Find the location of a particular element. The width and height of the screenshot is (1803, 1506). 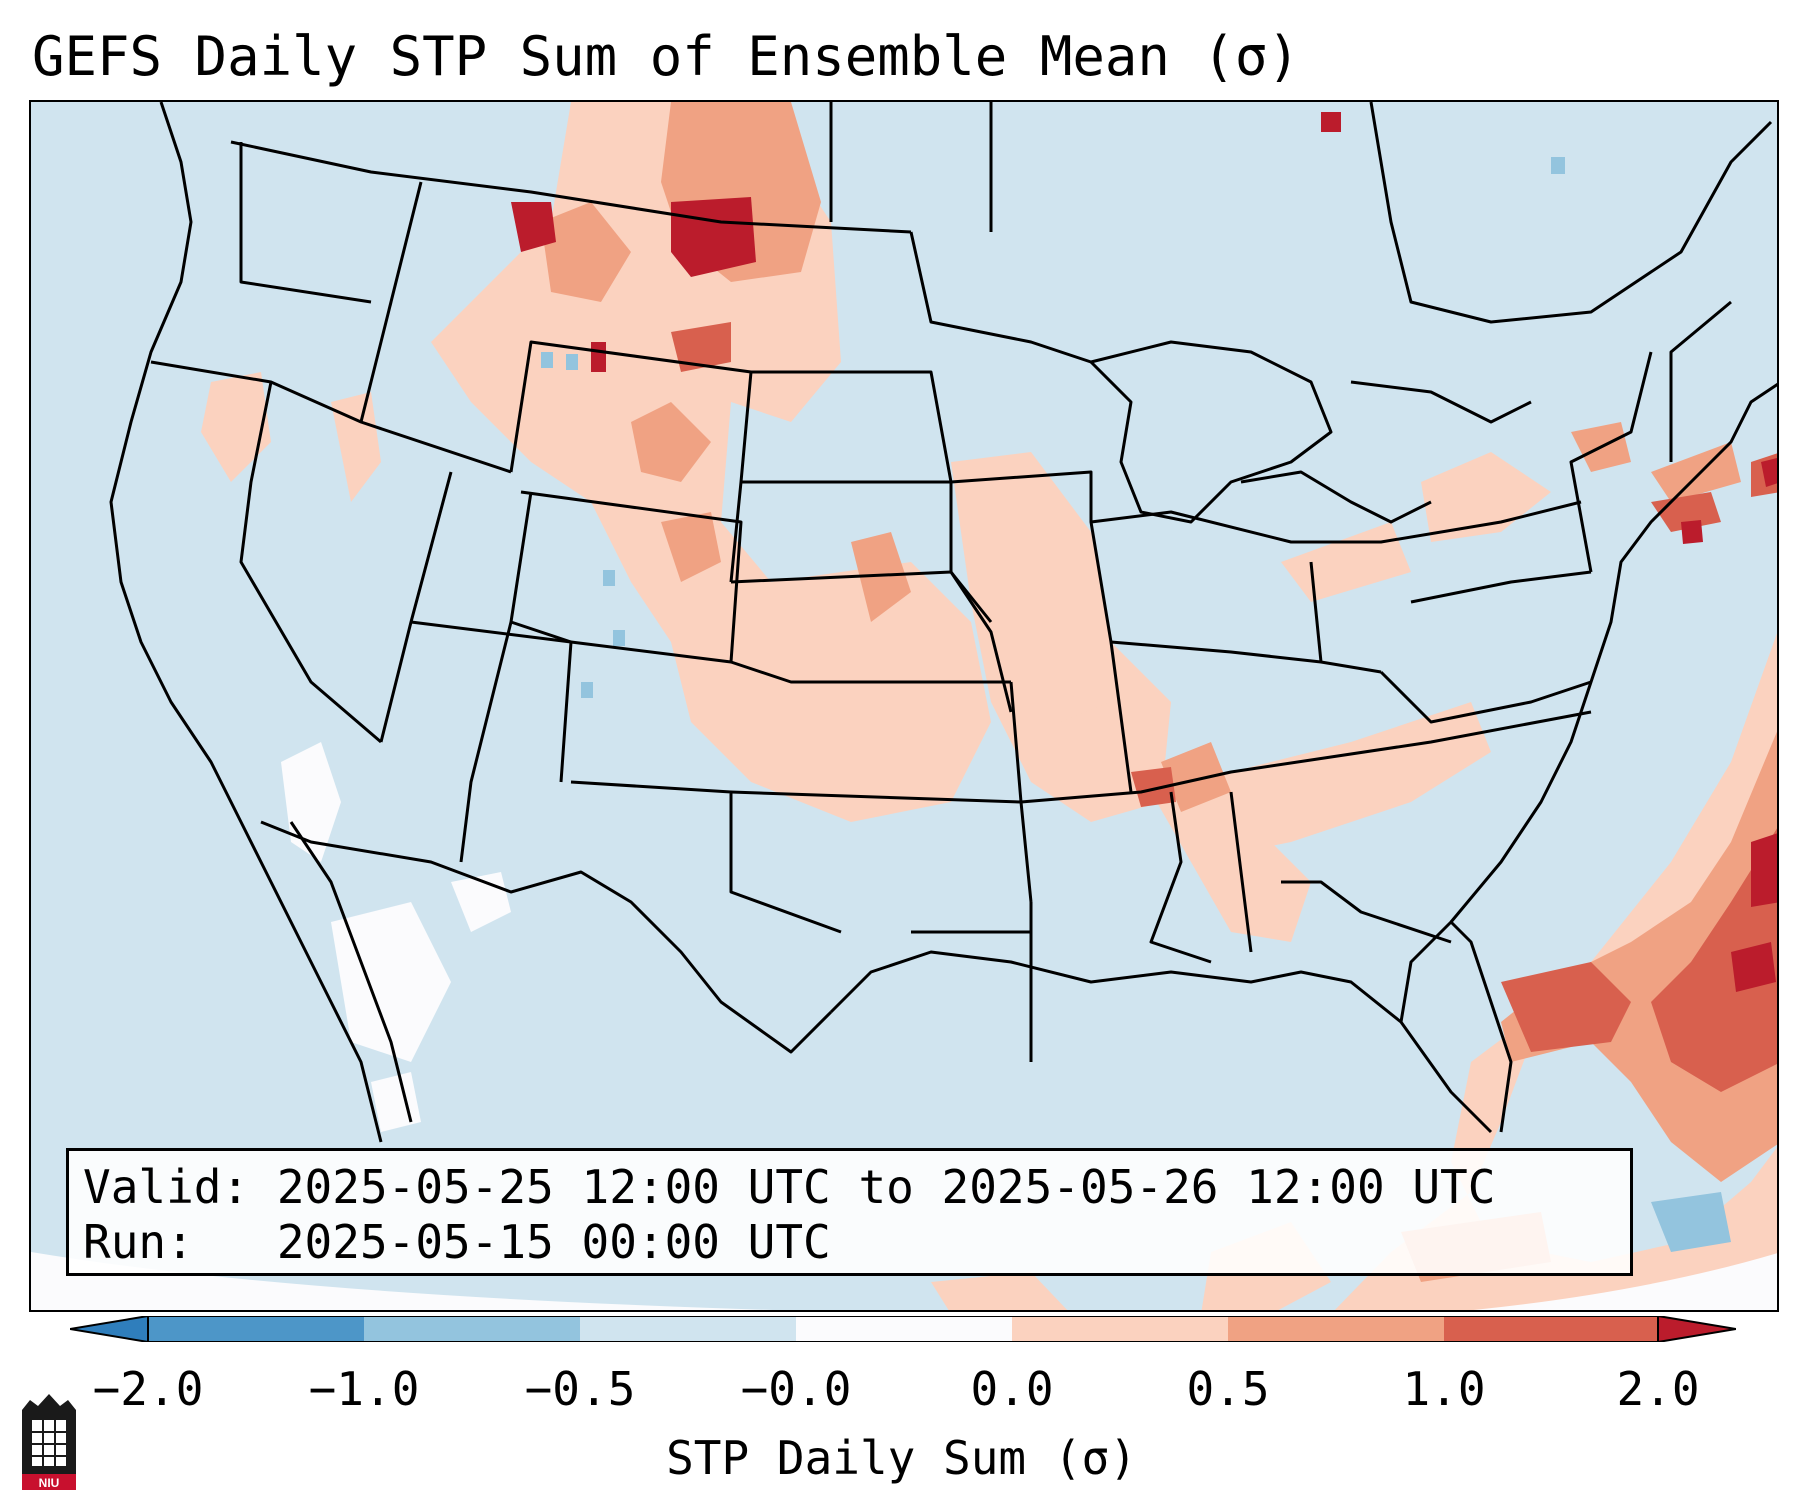

logo-text: NIU is located at coordinates (49, 1483).